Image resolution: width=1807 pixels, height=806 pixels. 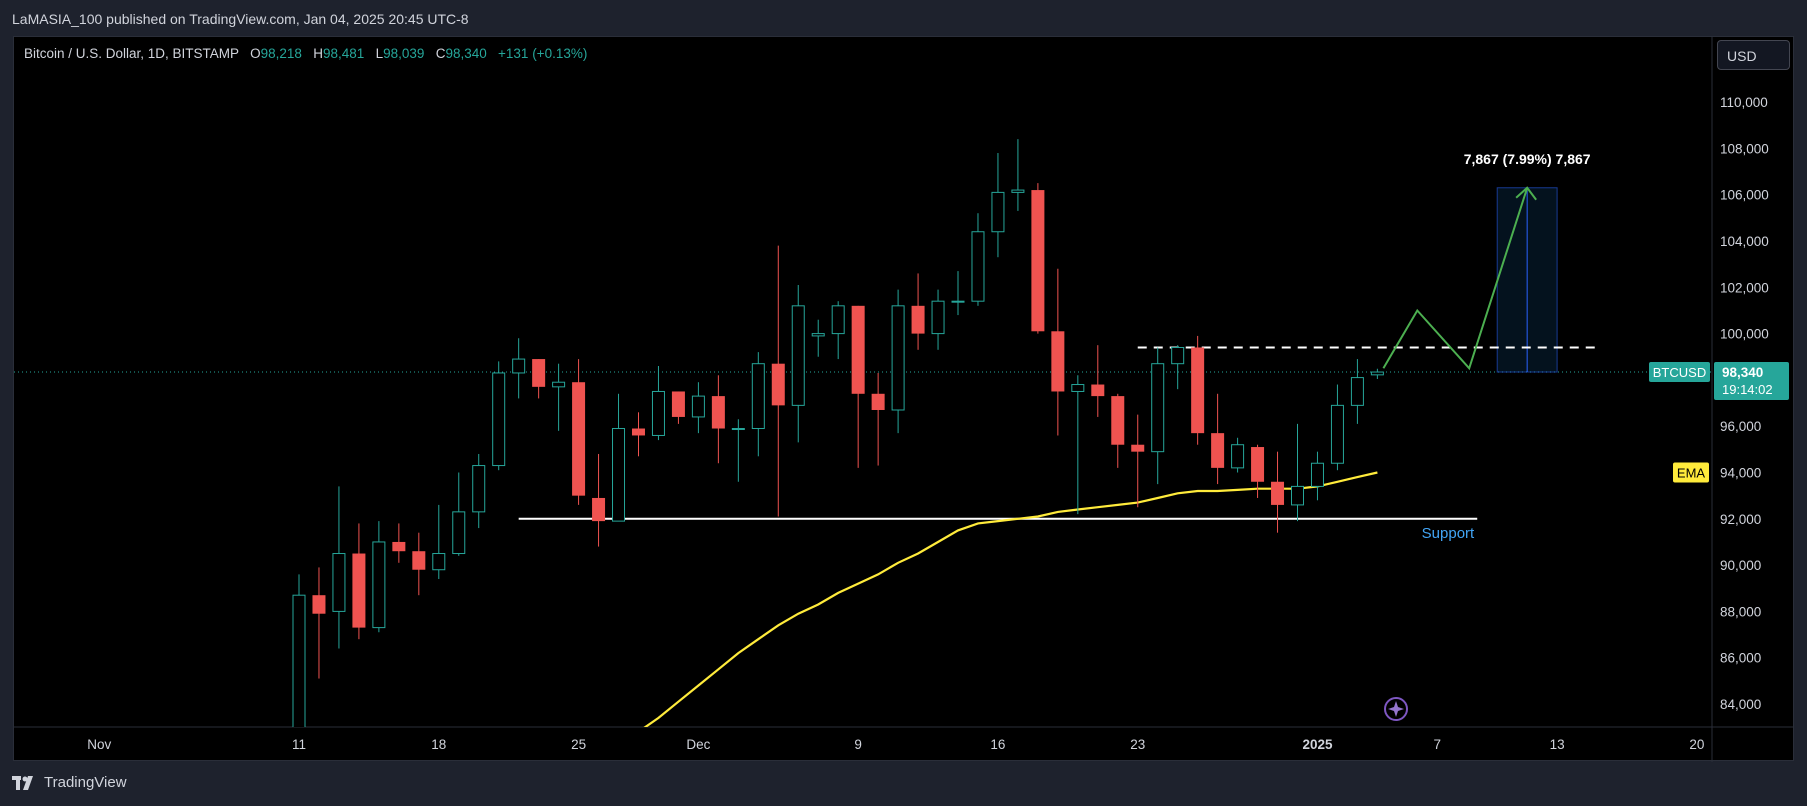 What do you see at coordinates (1753, 55) in the screenshot?
I see `currency-button: USD` at bounding box center [1753, 55].